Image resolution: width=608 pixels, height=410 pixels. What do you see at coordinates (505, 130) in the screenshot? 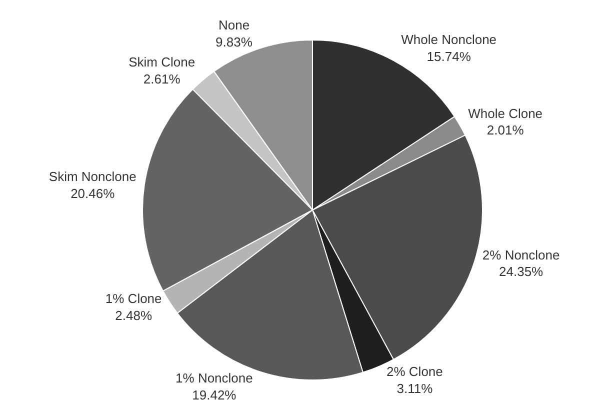
I see `data-label: 2.01%` at bounding box center [505, 130].